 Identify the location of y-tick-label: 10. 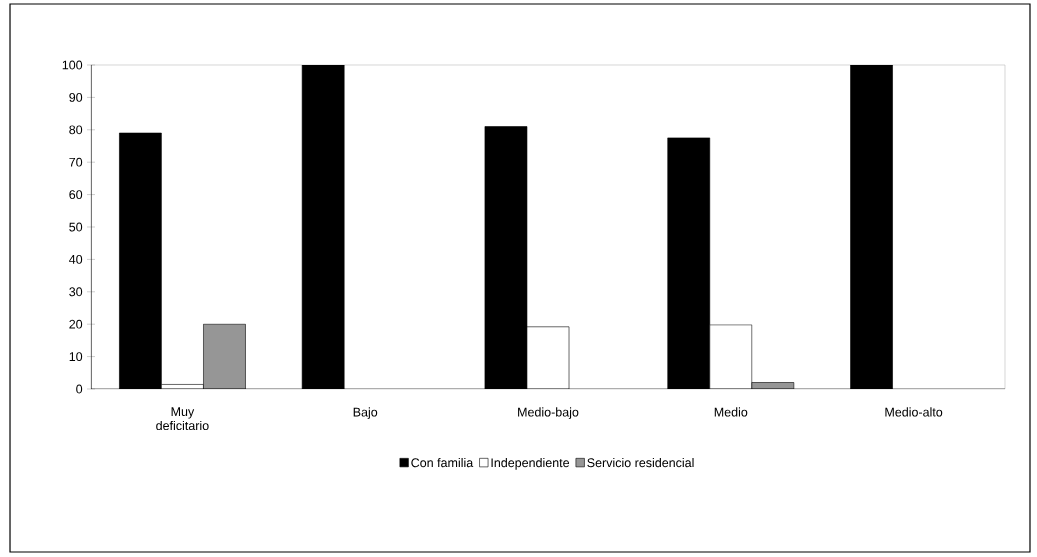
(76, 357).